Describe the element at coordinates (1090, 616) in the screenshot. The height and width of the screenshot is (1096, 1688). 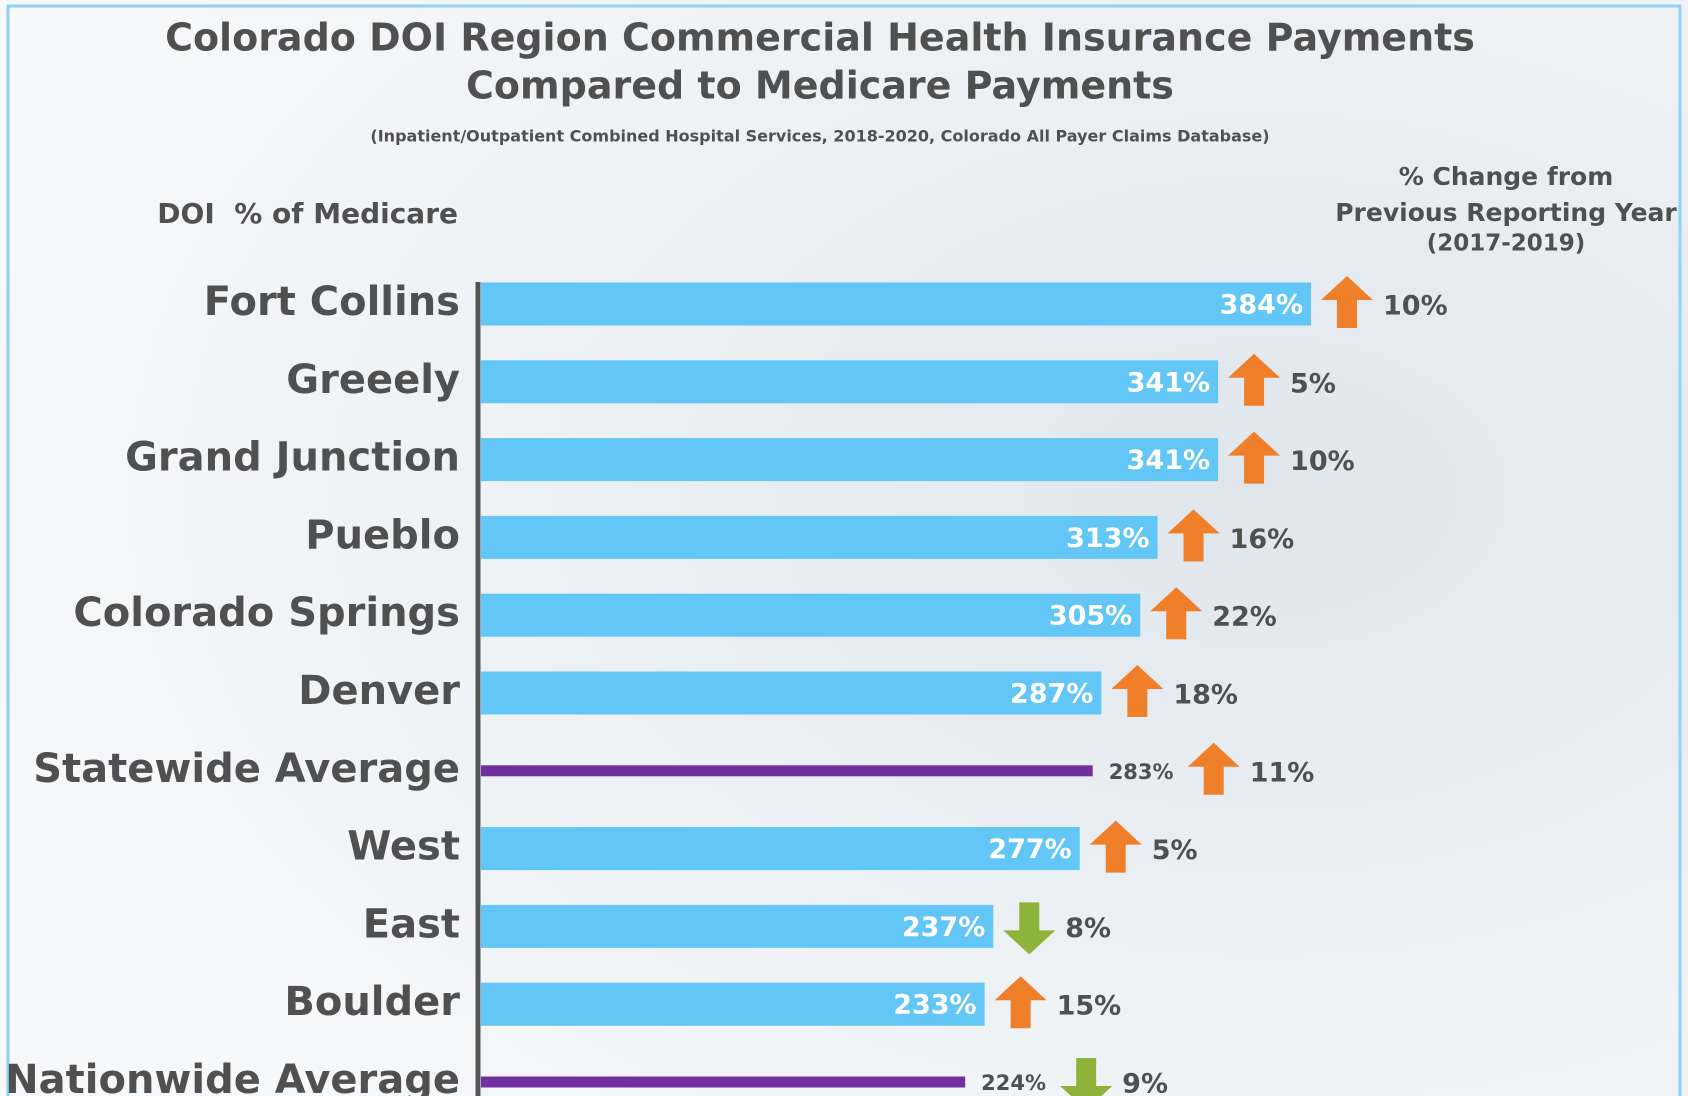
I see `value-label: 305%` at that location.